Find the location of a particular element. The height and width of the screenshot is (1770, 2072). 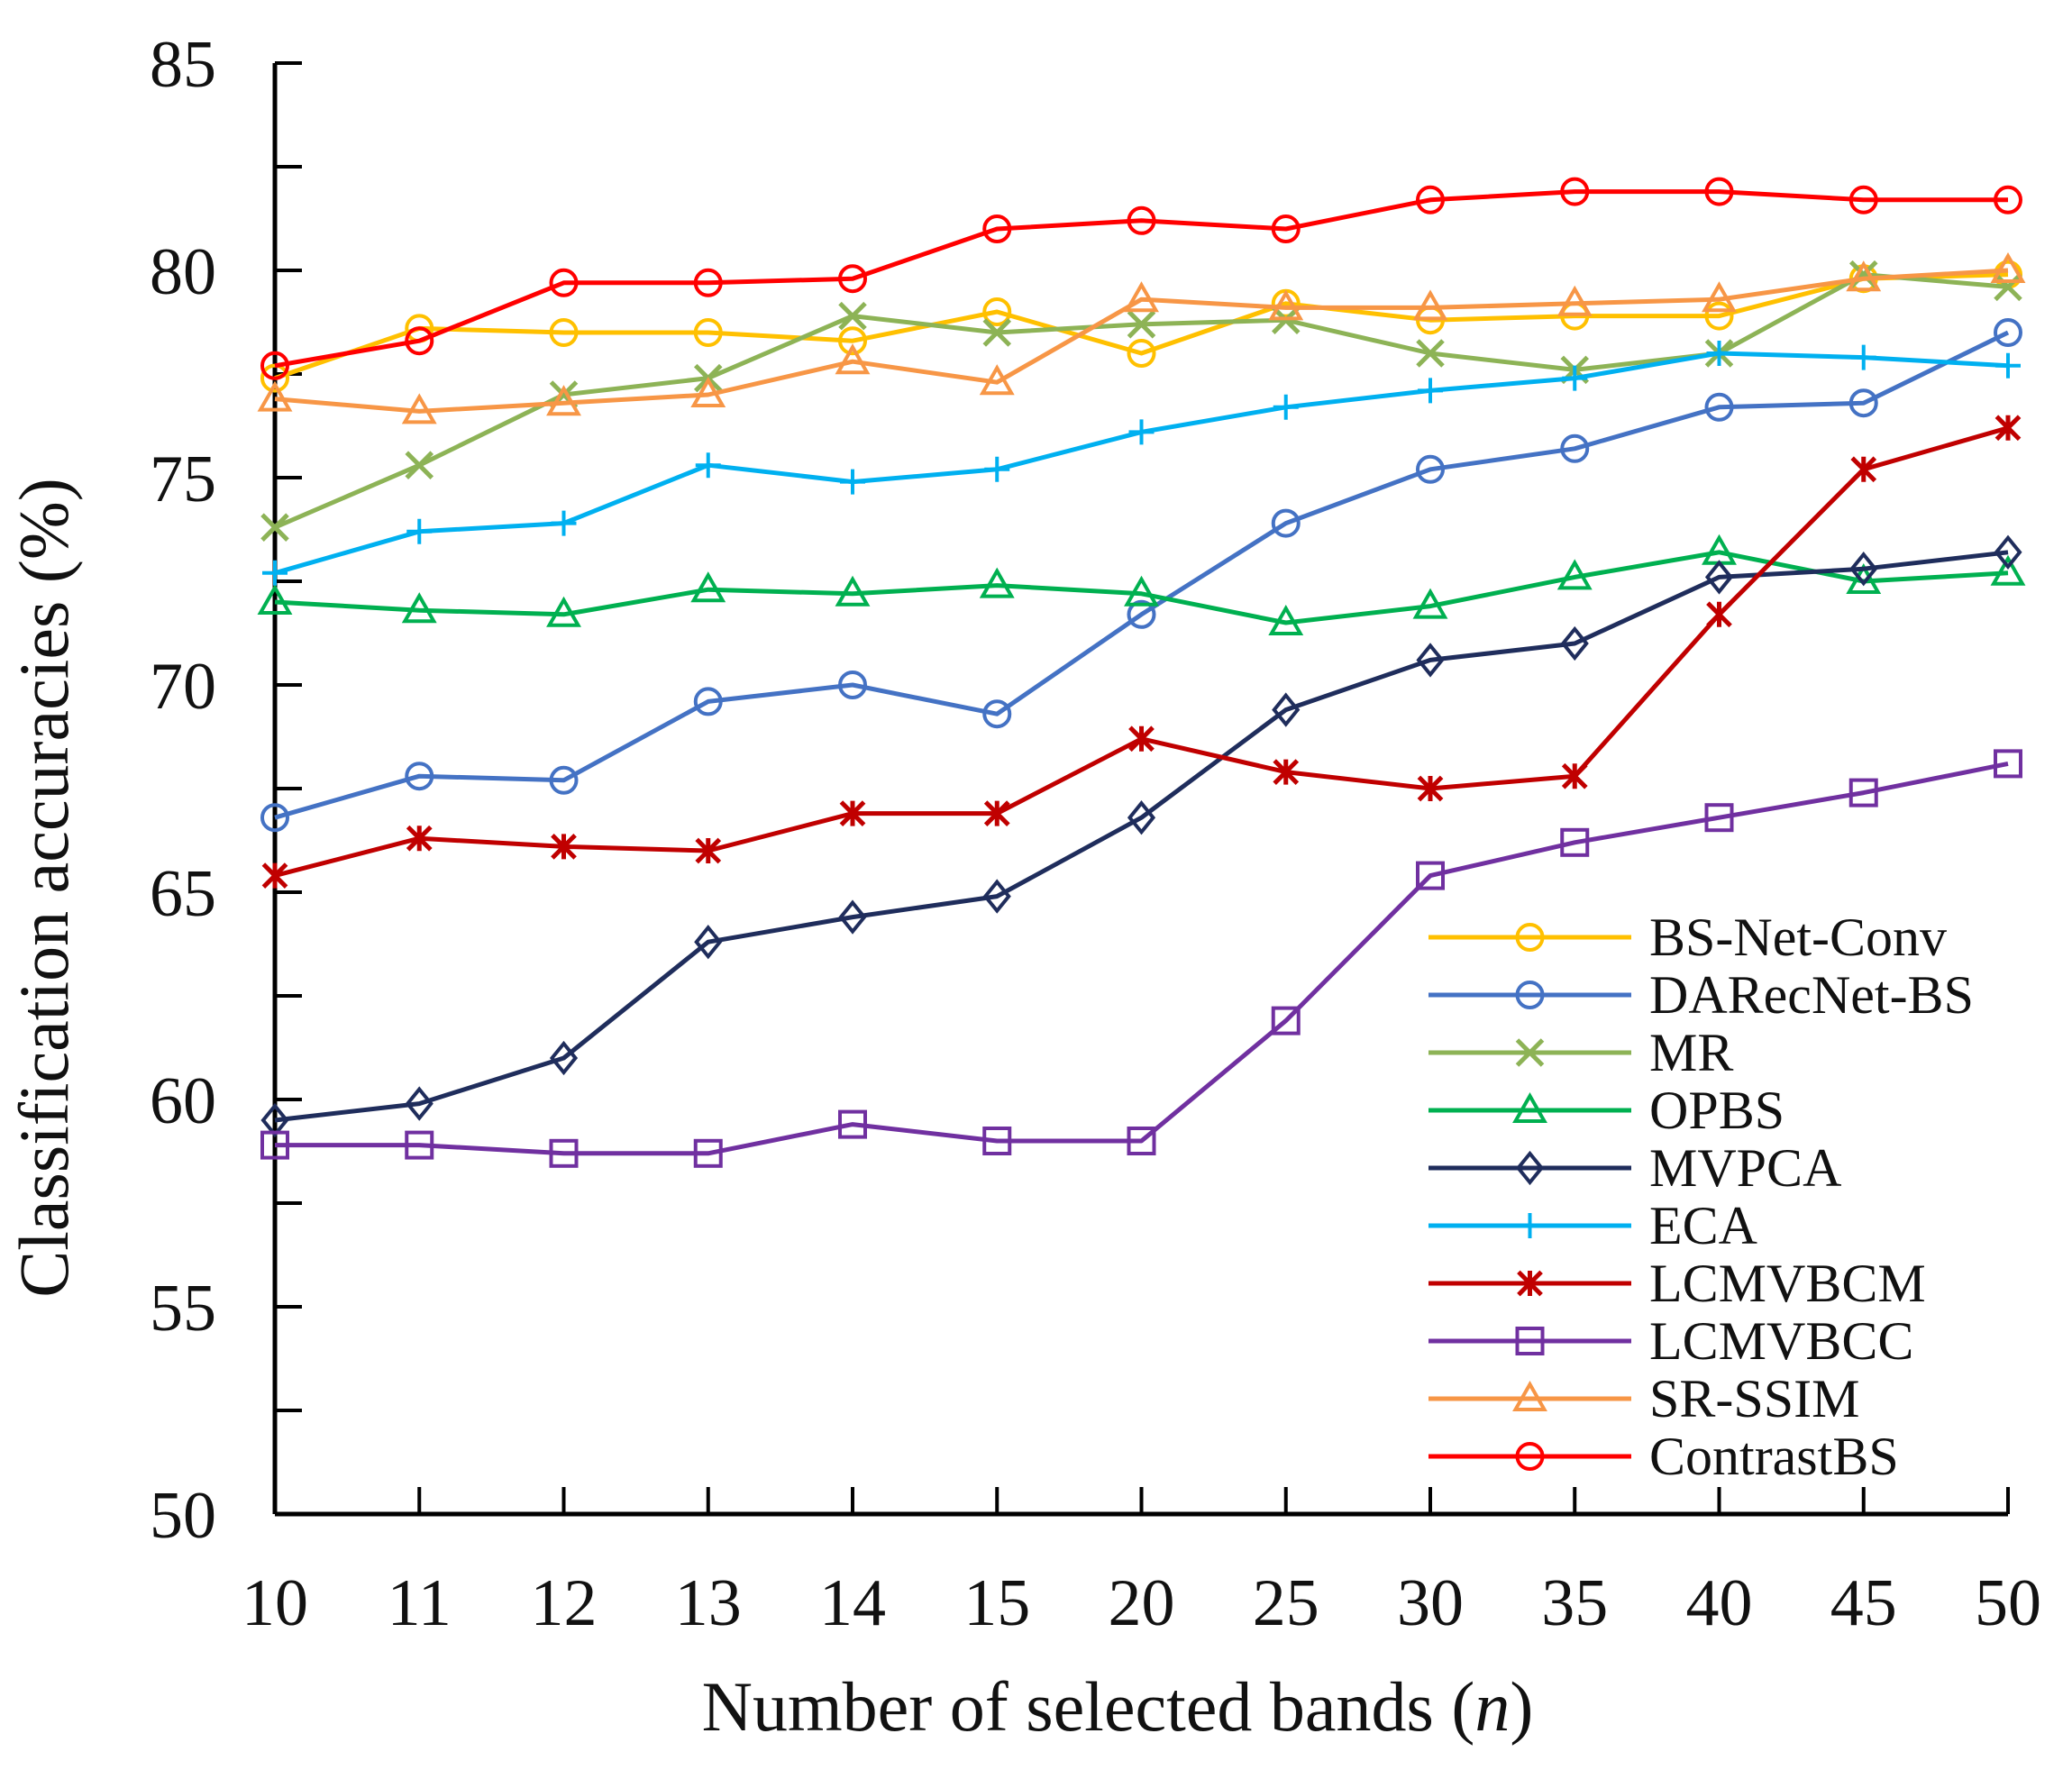

series-line-contrastbs is located at coordinates (1141, 279).